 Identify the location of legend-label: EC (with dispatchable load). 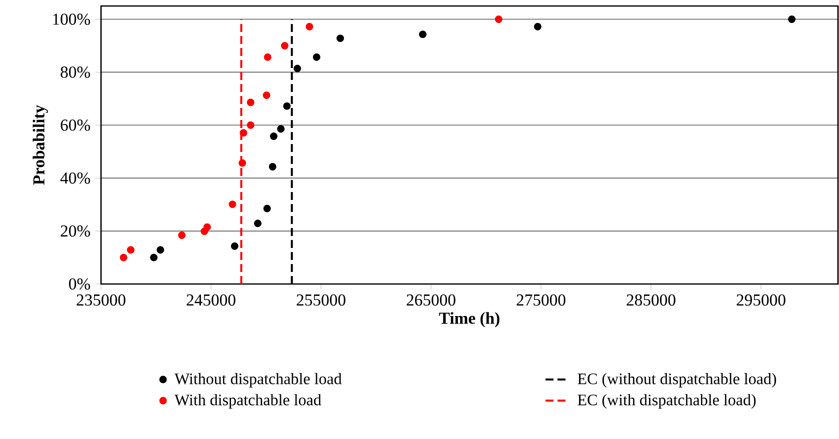
(667, 401).